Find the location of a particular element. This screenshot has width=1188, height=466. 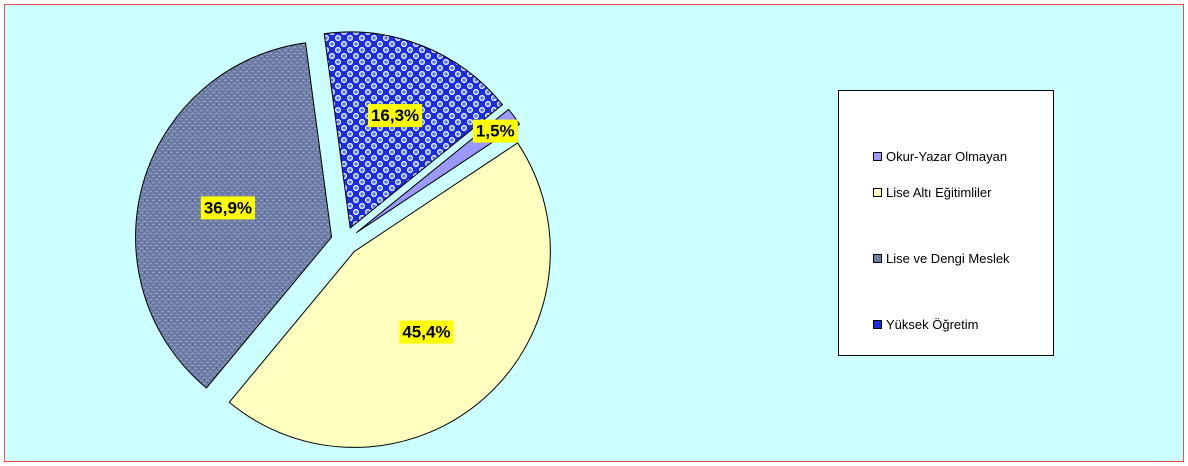

data-label: 1,5% is located at coordinates (495, 131).